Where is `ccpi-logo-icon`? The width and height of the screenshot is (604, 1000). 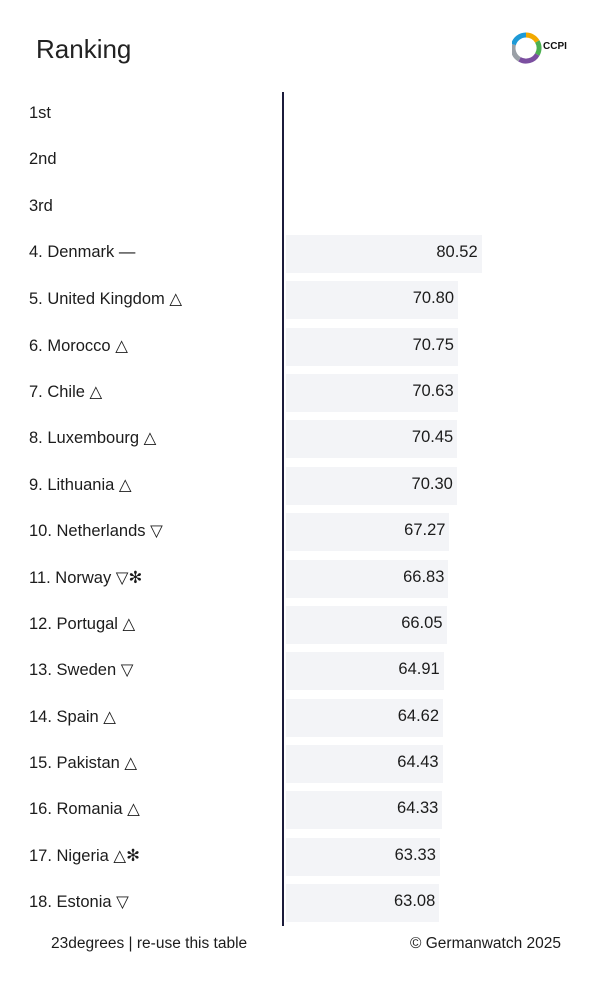
ccpi-logo-icon is located at coordinates (527, 48).